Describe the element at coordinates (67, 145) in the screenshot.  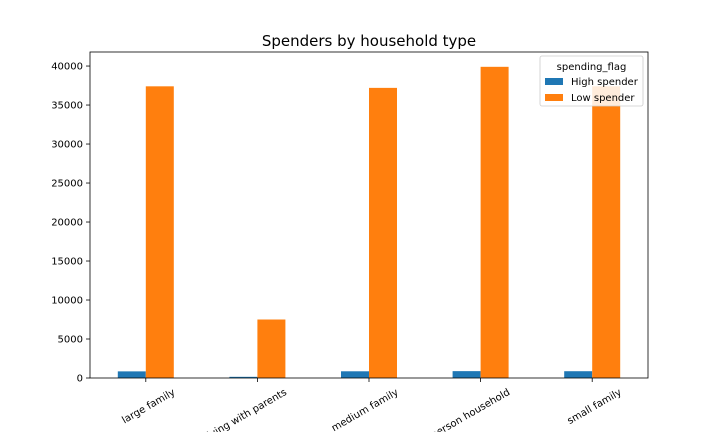
I see `y-tick-label: 30000` at that location.